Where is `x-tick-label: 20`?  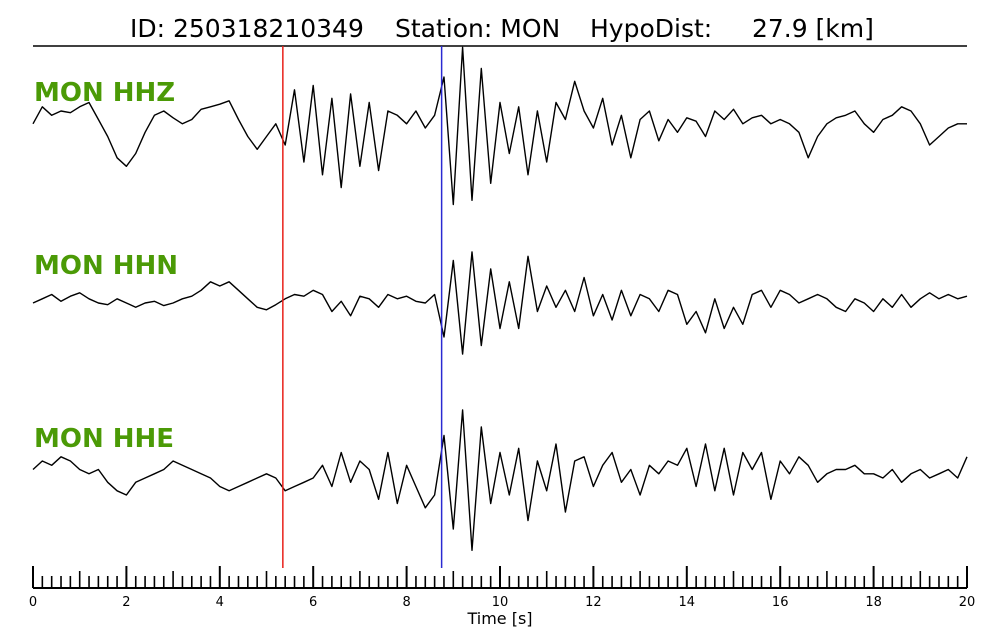 x-tick-label: 20 is located at coordinates (967, 602).